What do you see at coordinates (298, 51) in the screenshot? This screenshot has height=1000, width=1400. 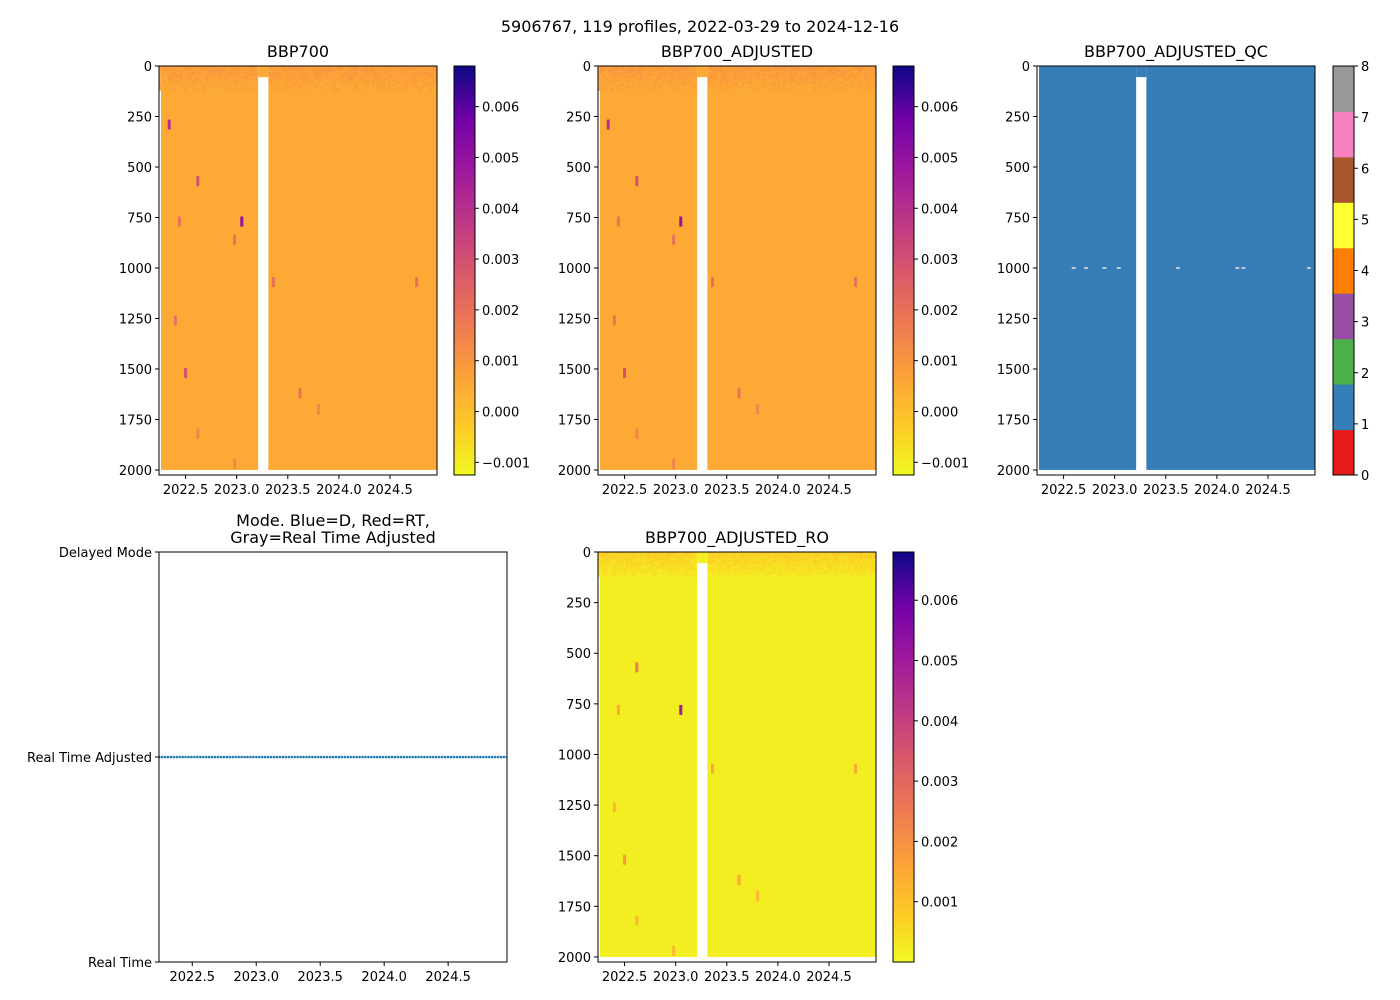 I see `panel-title: BBP700` at bounding box center [298, 51].